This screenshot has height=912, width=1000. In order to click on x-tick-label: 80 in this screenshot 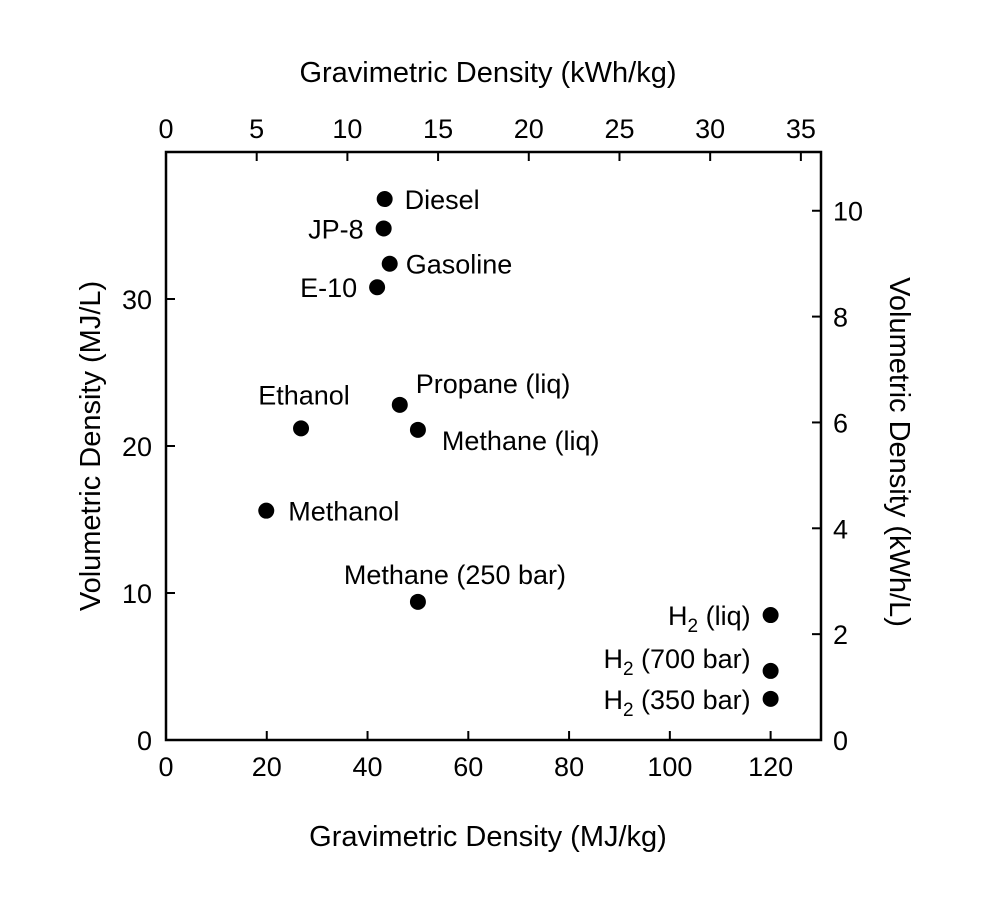, I will do `click(569, 767)`.